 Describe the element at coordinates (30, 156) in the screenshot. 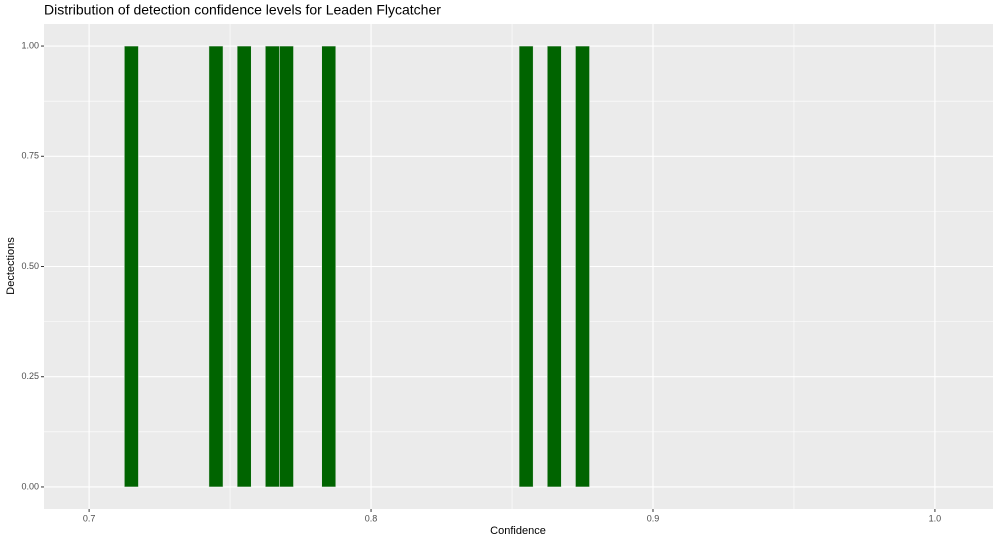

I see `y-tick-label: 0.75` at that location.